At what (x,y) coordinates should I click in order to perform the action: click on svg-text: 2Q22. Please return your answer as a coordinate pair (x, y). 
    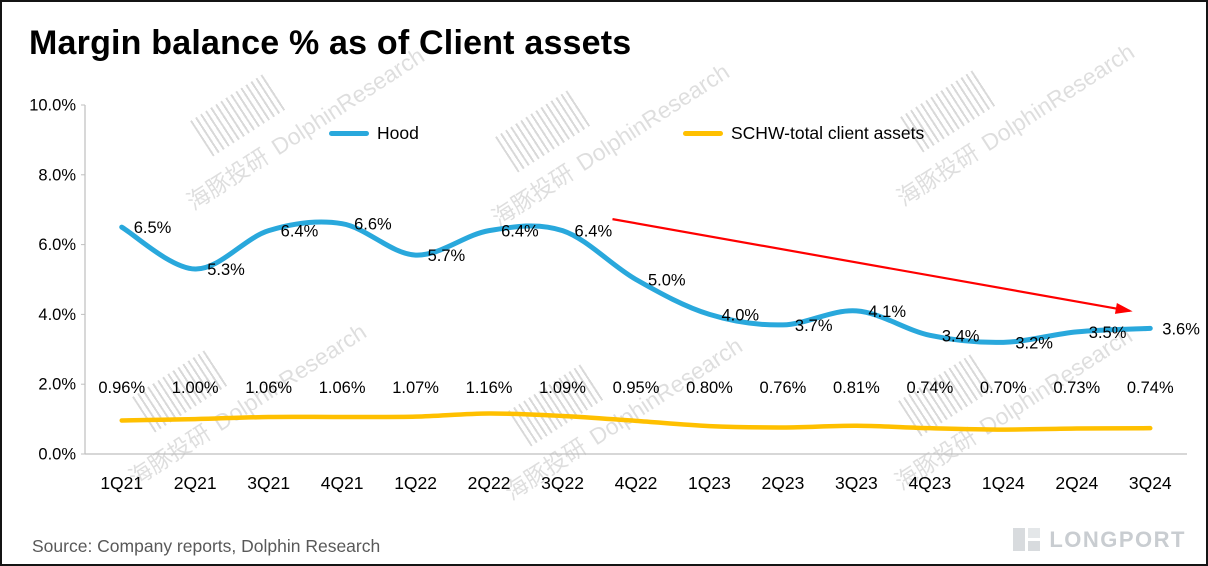
    Looking at the image, I should click on (489, 483).